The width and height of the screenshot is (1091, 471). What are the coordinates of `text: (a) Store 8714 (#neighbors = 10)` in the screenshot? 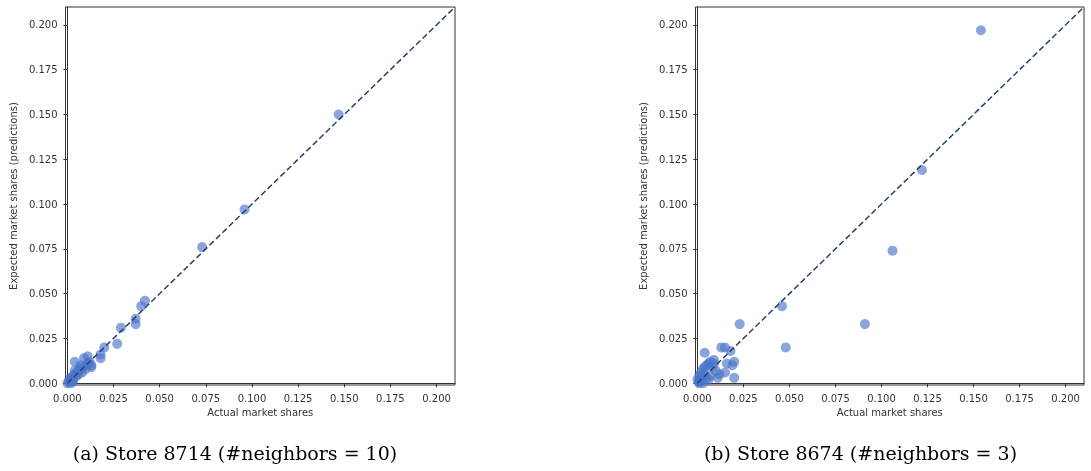 It's located at (235, 452).